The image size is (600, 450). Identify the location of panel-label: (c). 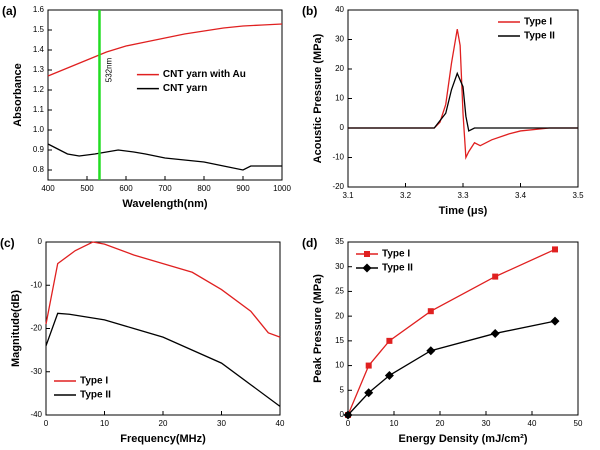
(7, 243).